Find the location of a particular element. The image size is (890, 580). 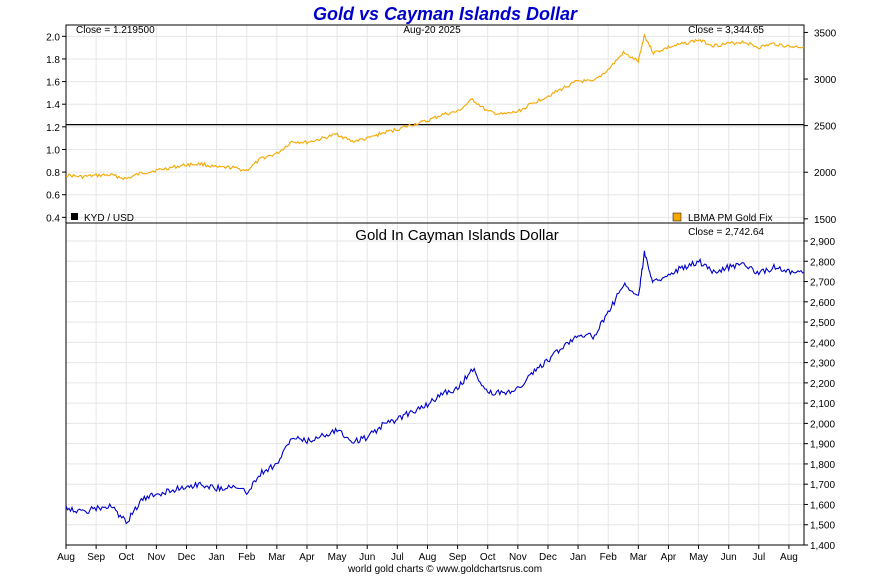

top-left-tick-label: 1.4 is located at coordinates (53, 105).